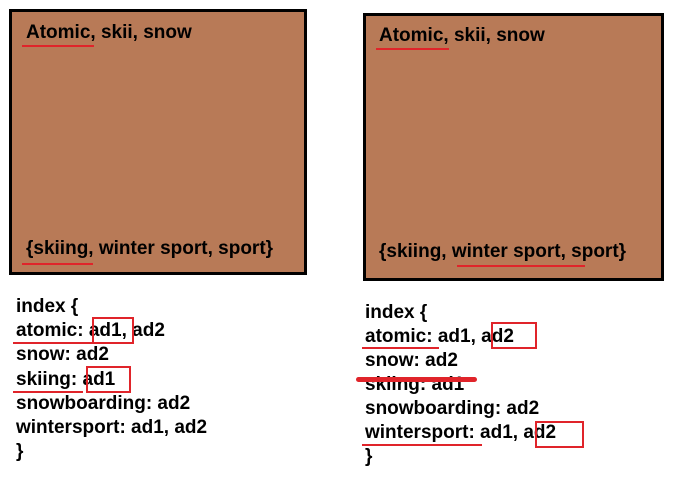  I want to click on left-index-open: index {, so click(47, 306).